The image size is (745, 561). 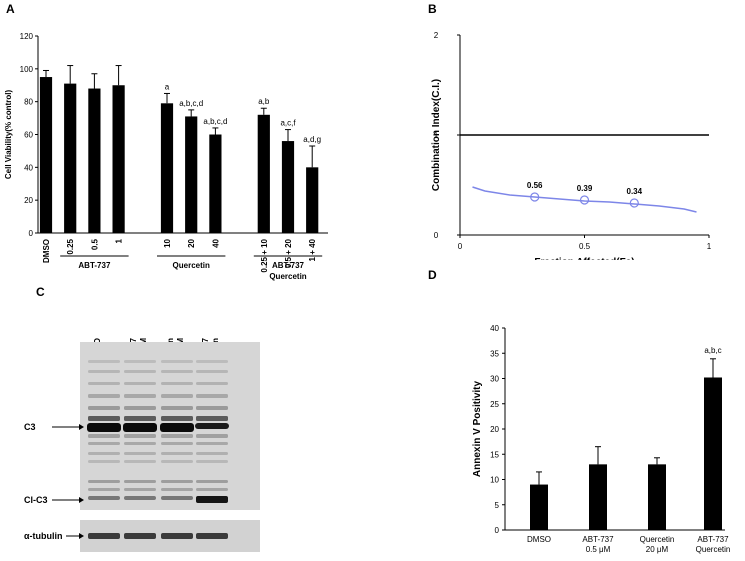 What do you see at coordinates (585, 188) in the screenshot?
I see `ci-point-label: 0.39` at bounding box center [585, 188].